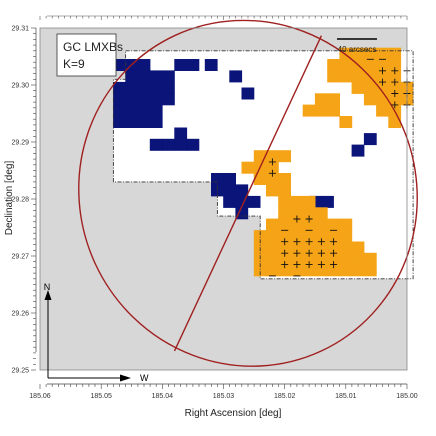 Image resolution: width=436 pixels, height=436 pixels. What do you see at coordinates (101, 396) in the screenshot?
I see `x-tick-label: 185.05` at bounding box center [101, 396].